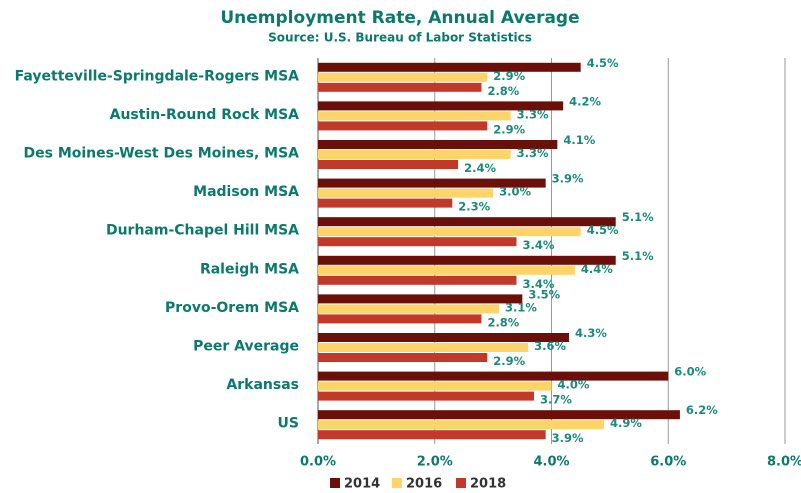  What do you see at coordinates (784, 462) in the screenshot?
I see `x-tick-label: 8.0%` at bounding box center [784, 462].